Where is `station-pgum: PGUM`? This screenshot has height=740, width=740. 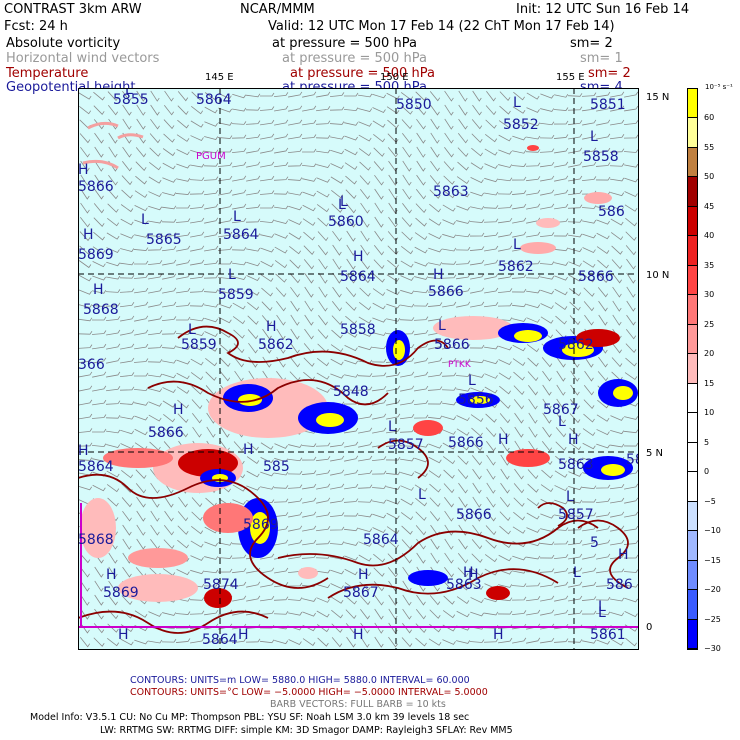
station-pgum: PGUM is located at coordinates (211, 156).